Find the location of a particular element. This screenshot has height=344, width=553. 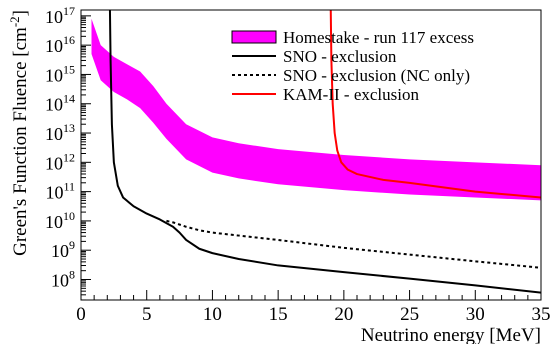

x-tick-label: 35 is located at coordinates (541, 314).